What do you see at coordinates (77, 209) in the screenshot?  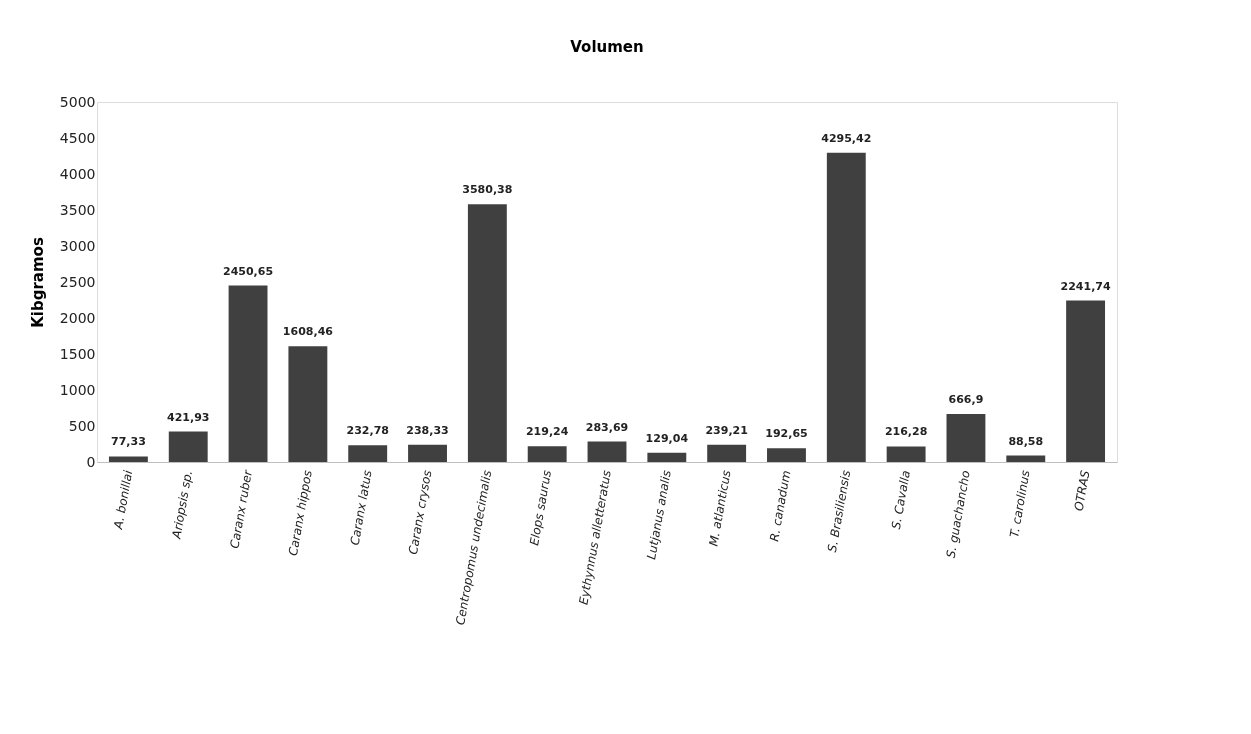 I see `y-tick-label: 3500` at bounding box center [77, 209].